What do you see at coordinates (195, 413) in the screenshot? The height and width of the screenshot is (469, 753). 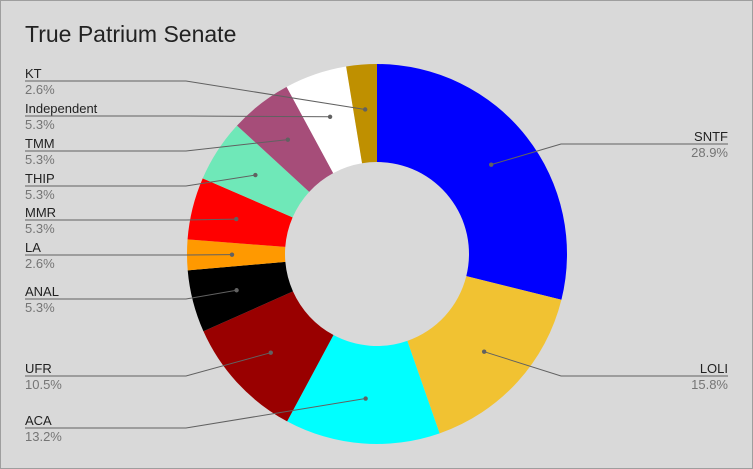 I see `leader-line-aca` at bounding box center [195, 413].